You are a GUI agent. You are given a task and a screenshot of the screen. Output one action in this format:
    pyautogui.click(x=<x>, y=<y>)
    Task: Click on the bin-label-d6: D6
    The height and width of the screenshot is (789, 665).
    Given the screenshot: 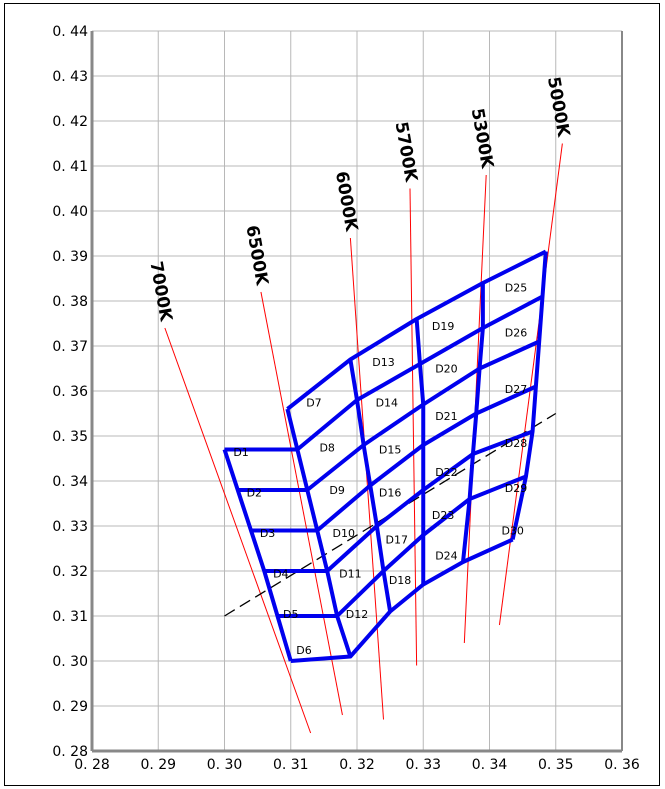 What is the action you would take?
    pyautogui.click(x=303, y=650)
    